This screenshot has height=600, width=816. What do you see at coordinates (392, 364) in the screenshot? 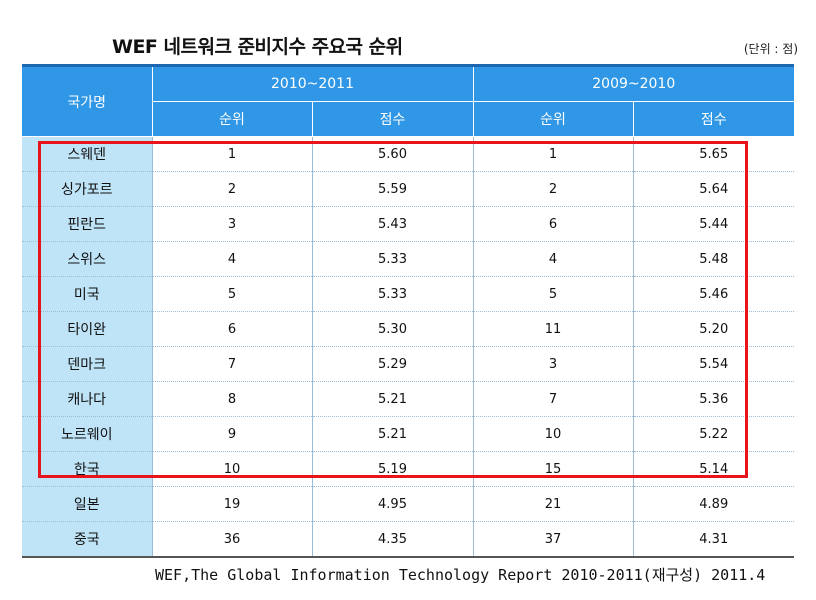
I see `score-2010-2011-cell: 5.29` at bounding box center [392, 364].